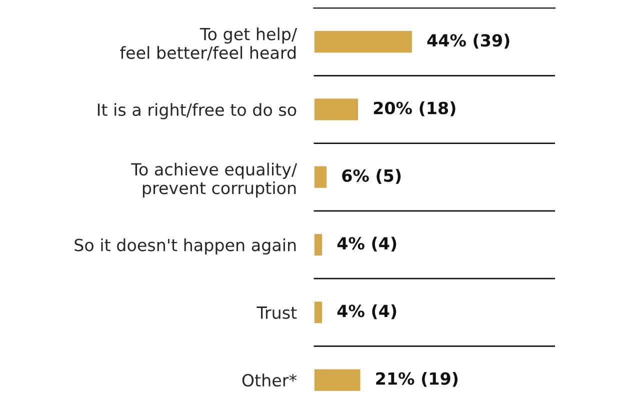 Image resolution: width=625 pixels, height=401 pixels. What do you see at coordinates (415, 108) in the screenshot?
I see `data-label: 20% (18)` at bounding box center [415, 108].